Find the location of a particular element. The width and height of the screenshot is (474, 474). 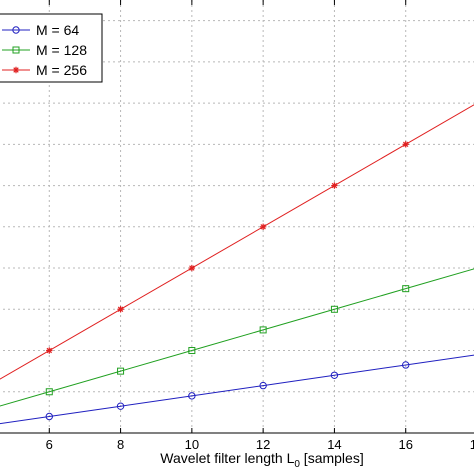

x-tick-label-6: 16 is located at coordinates (405, 444).